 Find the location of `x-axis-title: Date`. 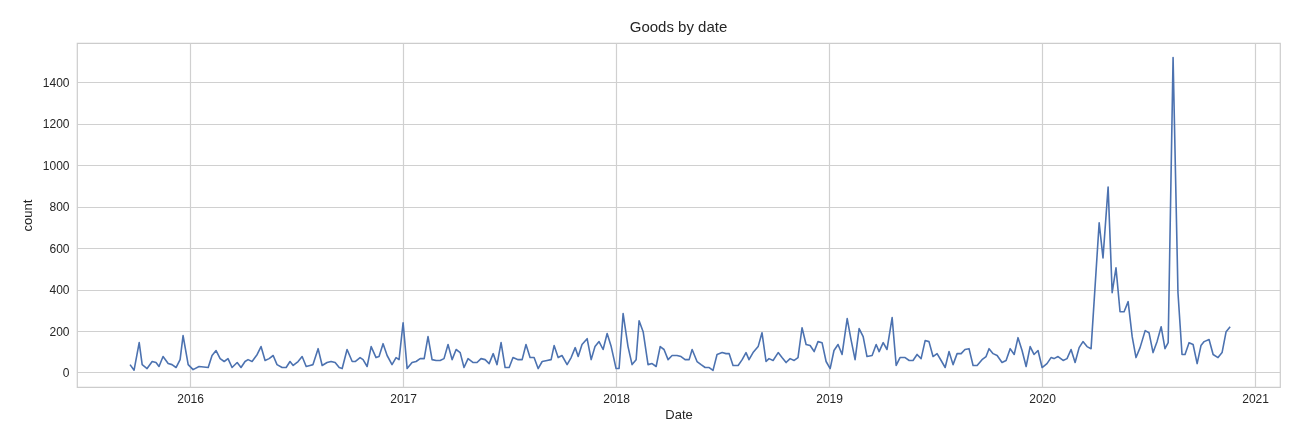

x-axis-title: Date is located at coordinates (679, 414).